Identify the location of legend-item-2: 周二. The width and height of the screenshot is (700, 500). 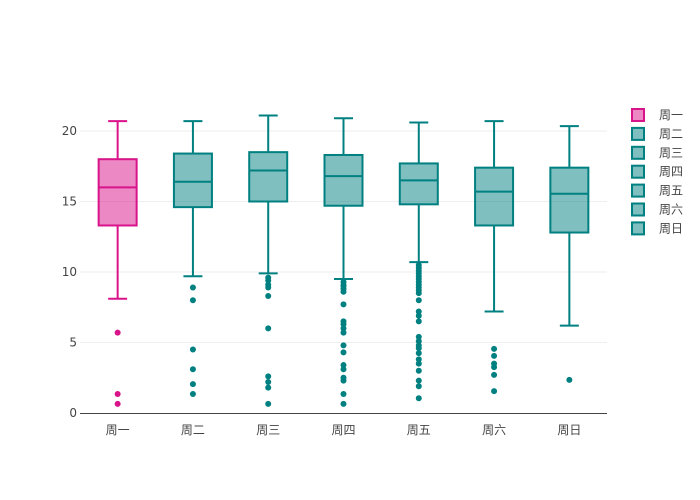
(657, 133).